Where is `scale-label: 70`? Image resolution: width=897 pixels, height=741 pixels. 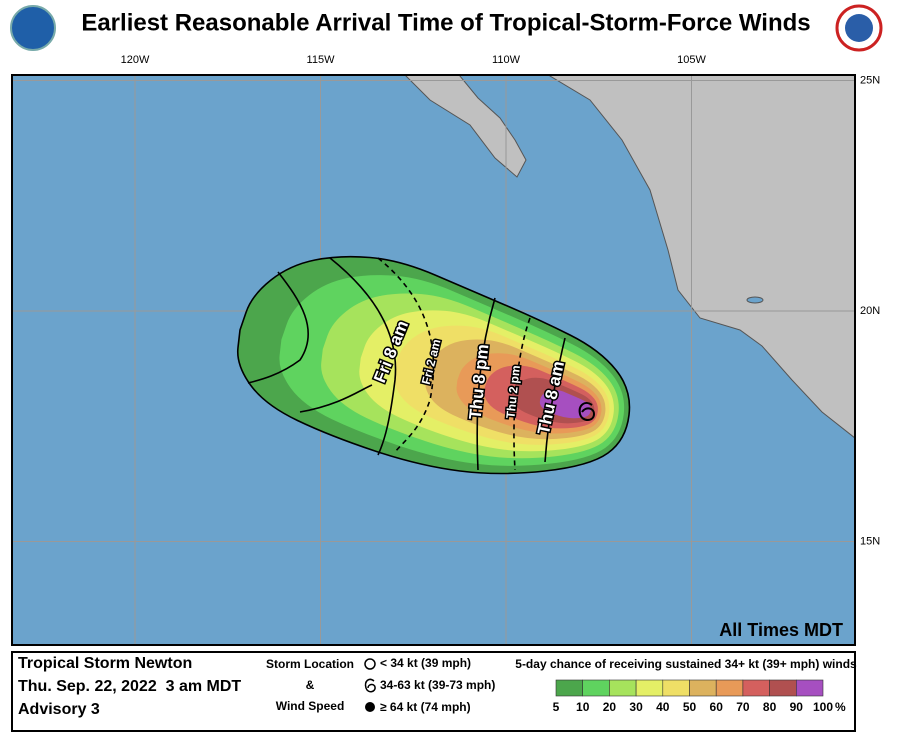
scale-label: 70 is located at coordinates (743, 707).